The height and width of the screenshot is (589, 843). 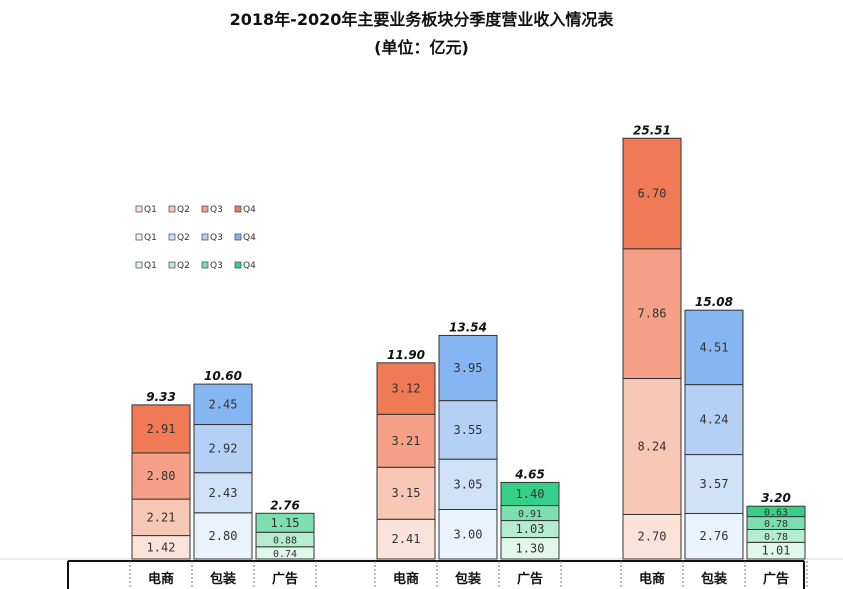 What do you see at coordinates (530, 529) in the screenshot?
I see `data-label: 1.03` at bounding box center [530, 529].